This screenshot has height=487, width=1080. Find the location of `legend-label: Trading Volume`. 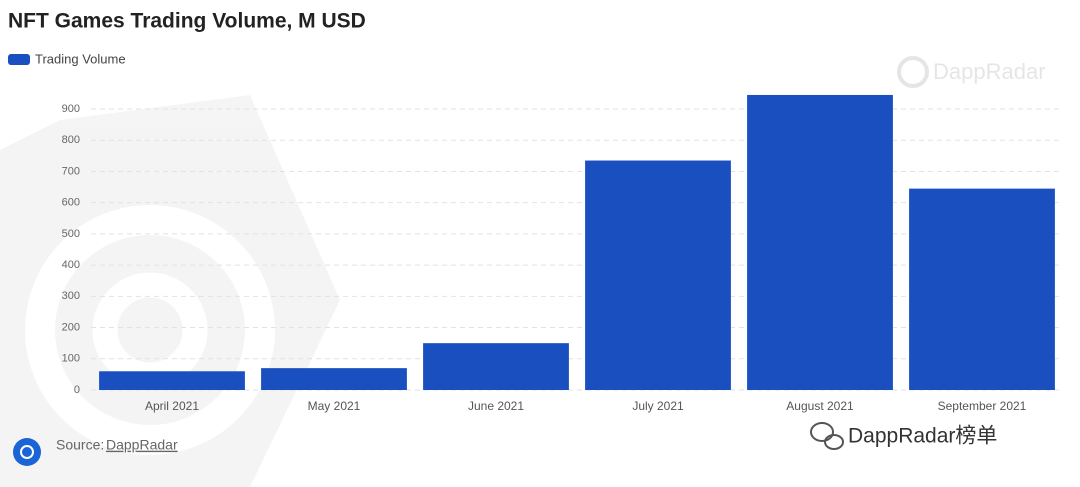

legend-label: Trading Volume is located at coordinates (80, 58).